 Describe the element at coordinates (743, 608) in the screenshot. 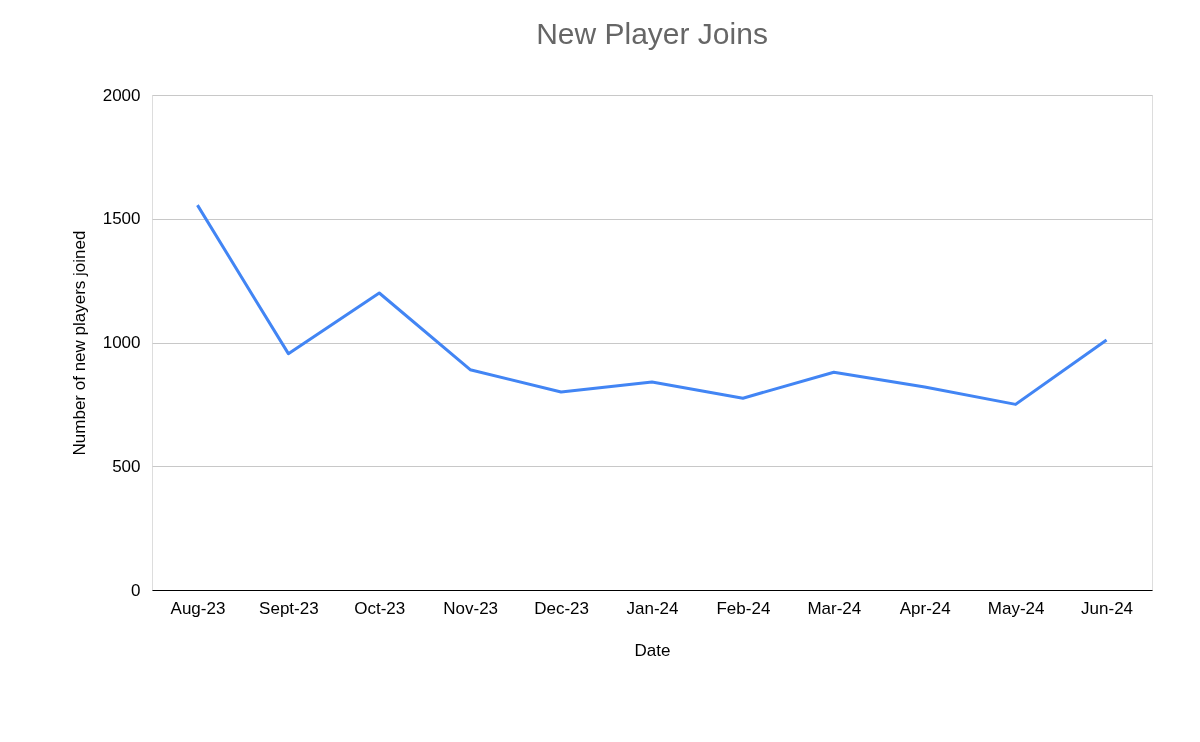

I see `x-tick-label: Feb-24` at that location.